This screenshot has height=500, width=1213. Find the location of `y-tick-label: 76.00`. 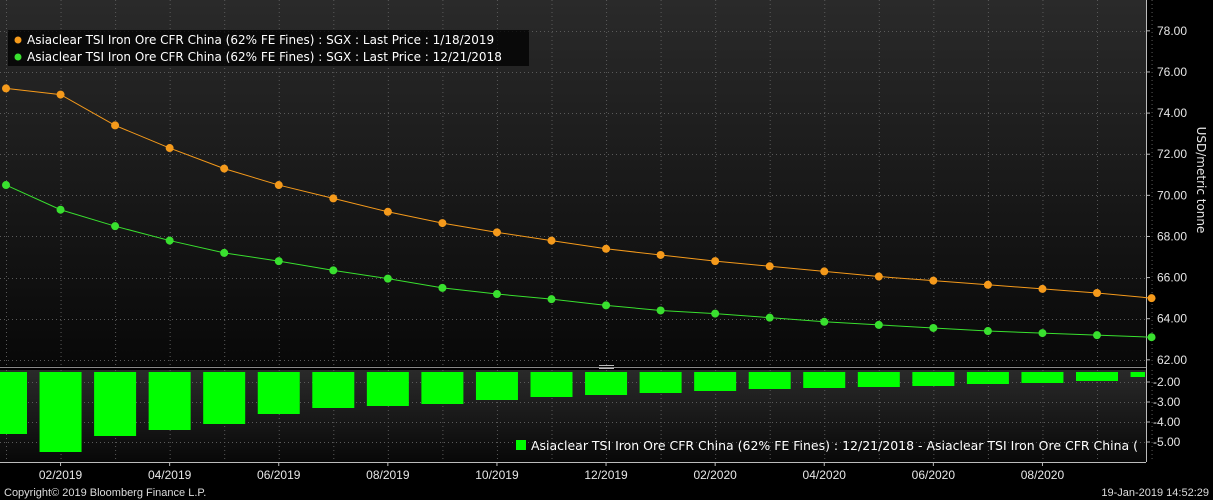

y-tick-label: 76.00 is located at coordinates (1172, 72).